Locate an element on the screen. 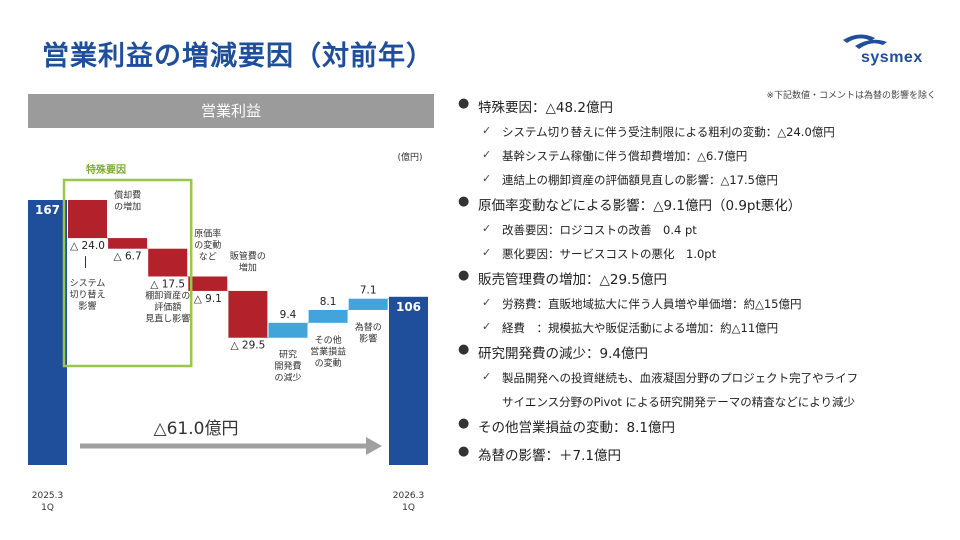  note-subitem: ✓ 製品開発への投資継続も、血液凝固分野のプロジェクト完了やライフ is located at coordinates (701, 378).